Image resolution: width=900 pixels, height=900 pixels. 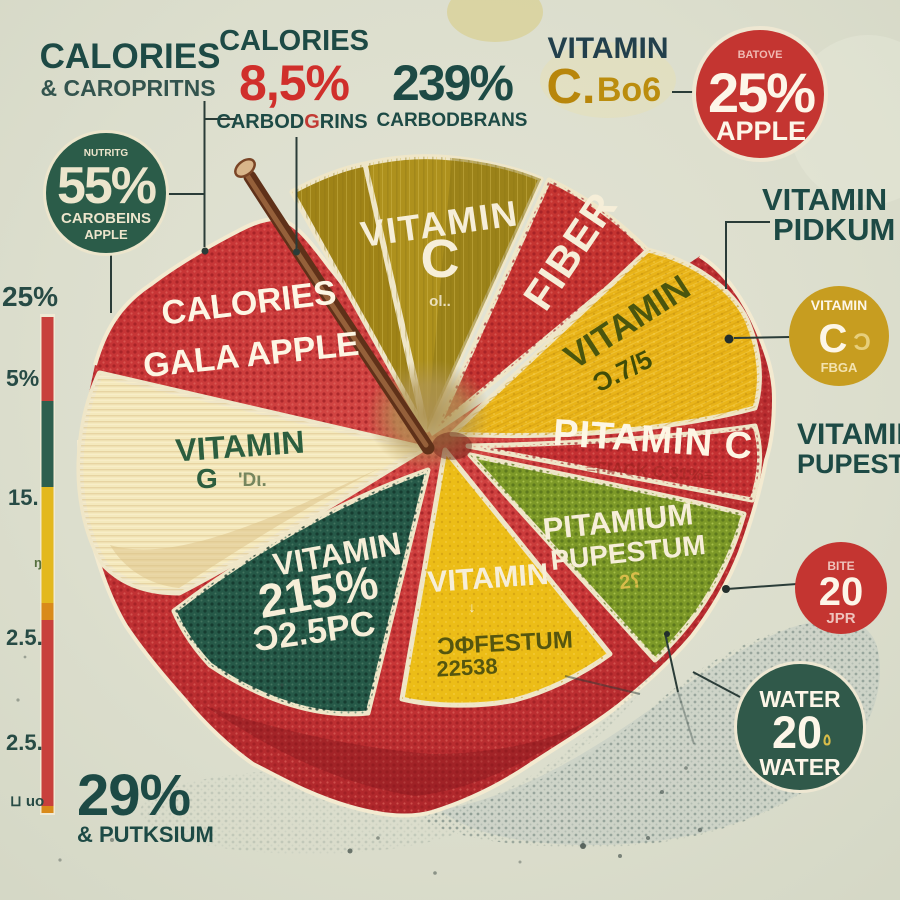 I want to click on svg-text: ⊔ uo, so click(x=27, y=801).